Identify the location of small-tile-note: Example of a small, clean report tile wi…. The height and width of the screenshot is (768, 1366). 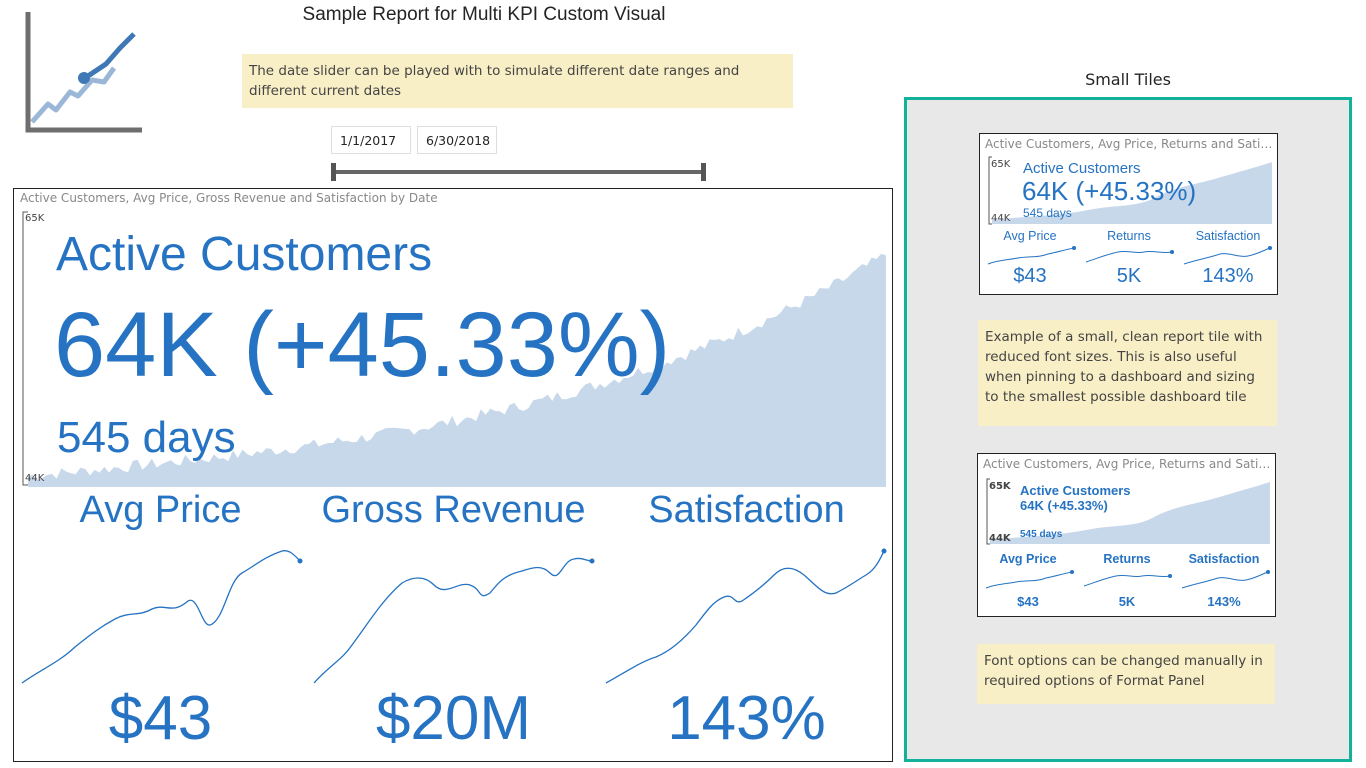
(1127, 373).